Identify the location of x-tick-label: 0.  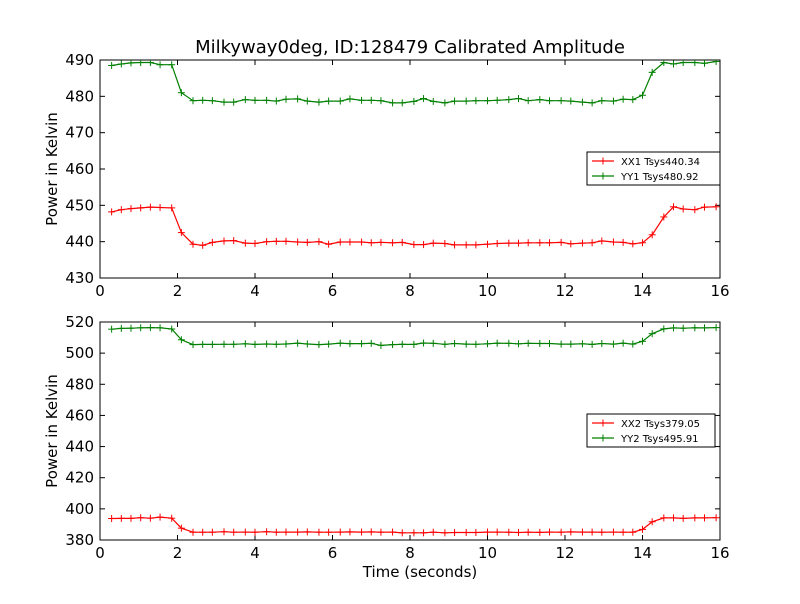
(100, 553).